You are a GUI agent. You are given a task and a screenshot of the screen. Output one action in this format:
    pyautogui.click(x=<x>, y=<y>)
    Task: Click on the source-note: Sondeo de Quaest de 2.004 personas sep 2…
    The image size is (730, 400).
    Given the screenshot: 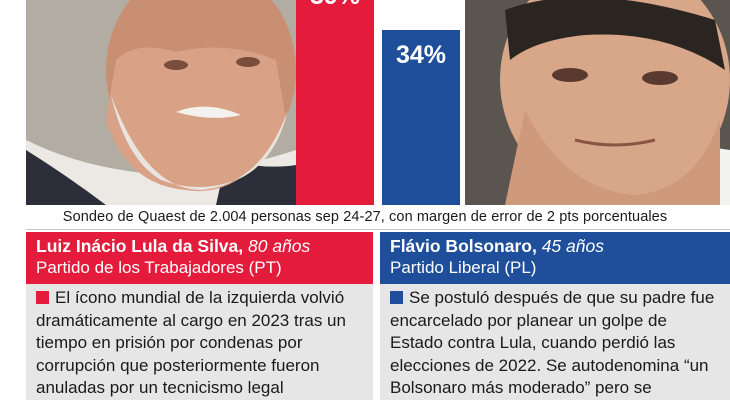 What is the action you would take?
    pyautogui.click(x=365, y=217)
    